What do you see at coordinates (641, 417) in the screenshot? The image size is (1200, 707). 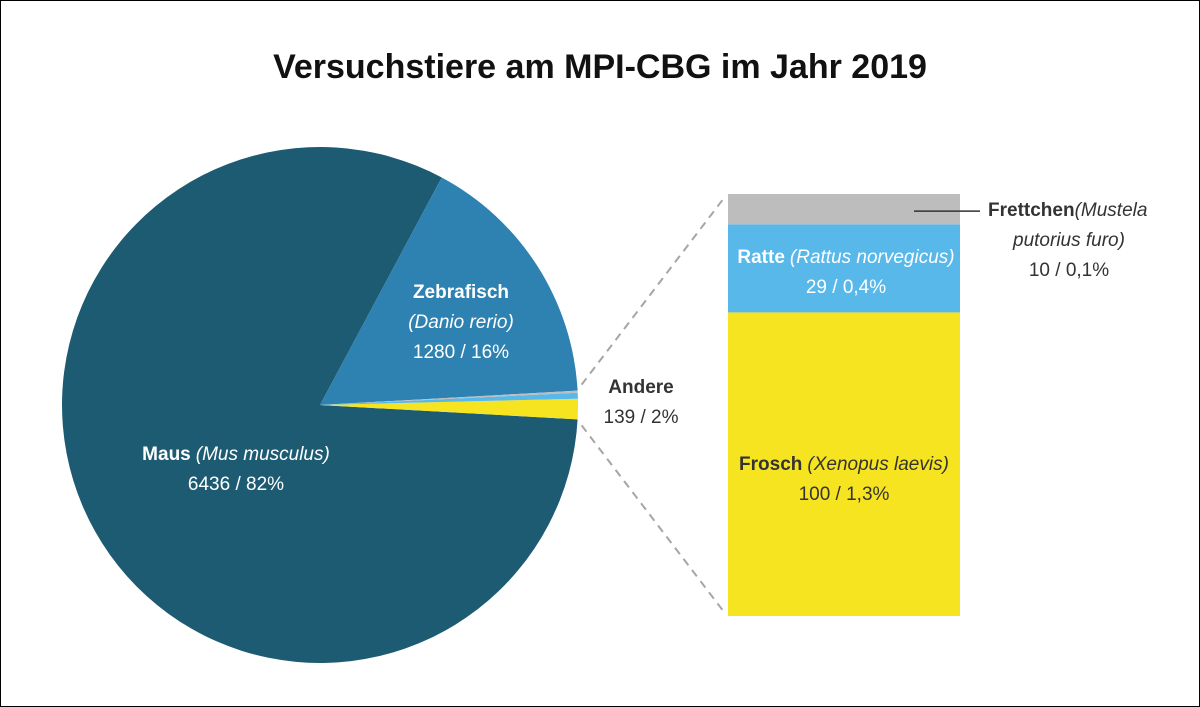 I see `andere-value-label: 139 / 2%` at bounding box center [641, 417].